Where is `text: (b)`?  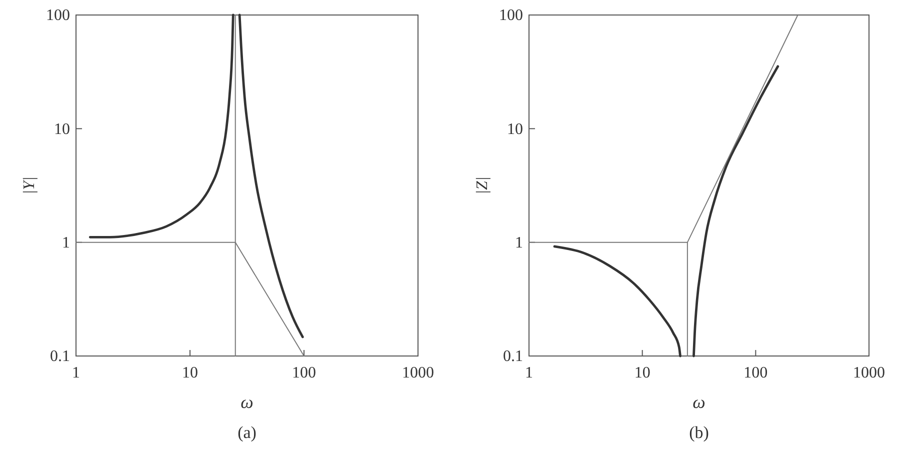
text: (b) is located at coordinates (699, 432).